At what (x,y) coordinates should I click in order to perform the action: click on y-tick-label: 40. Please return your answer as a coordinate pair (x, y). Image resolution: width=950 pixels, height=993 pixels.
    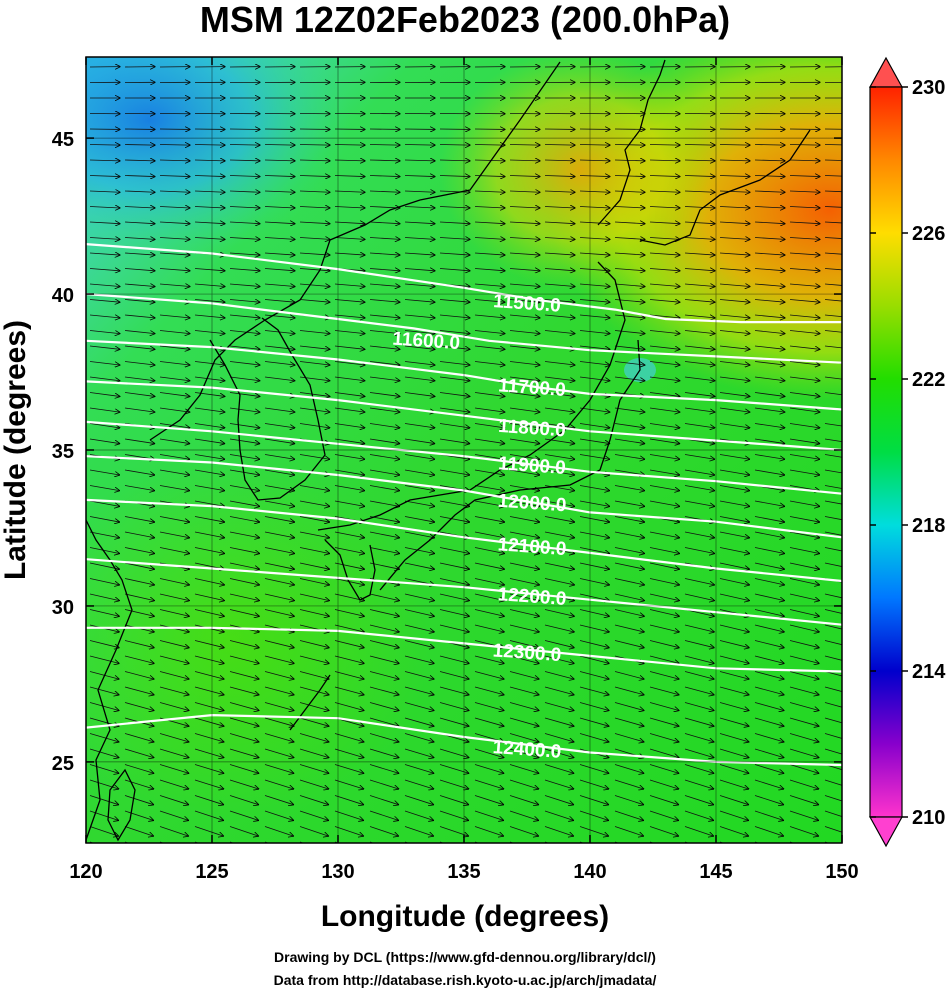
    Looking at the image, I should click on (63, 296).